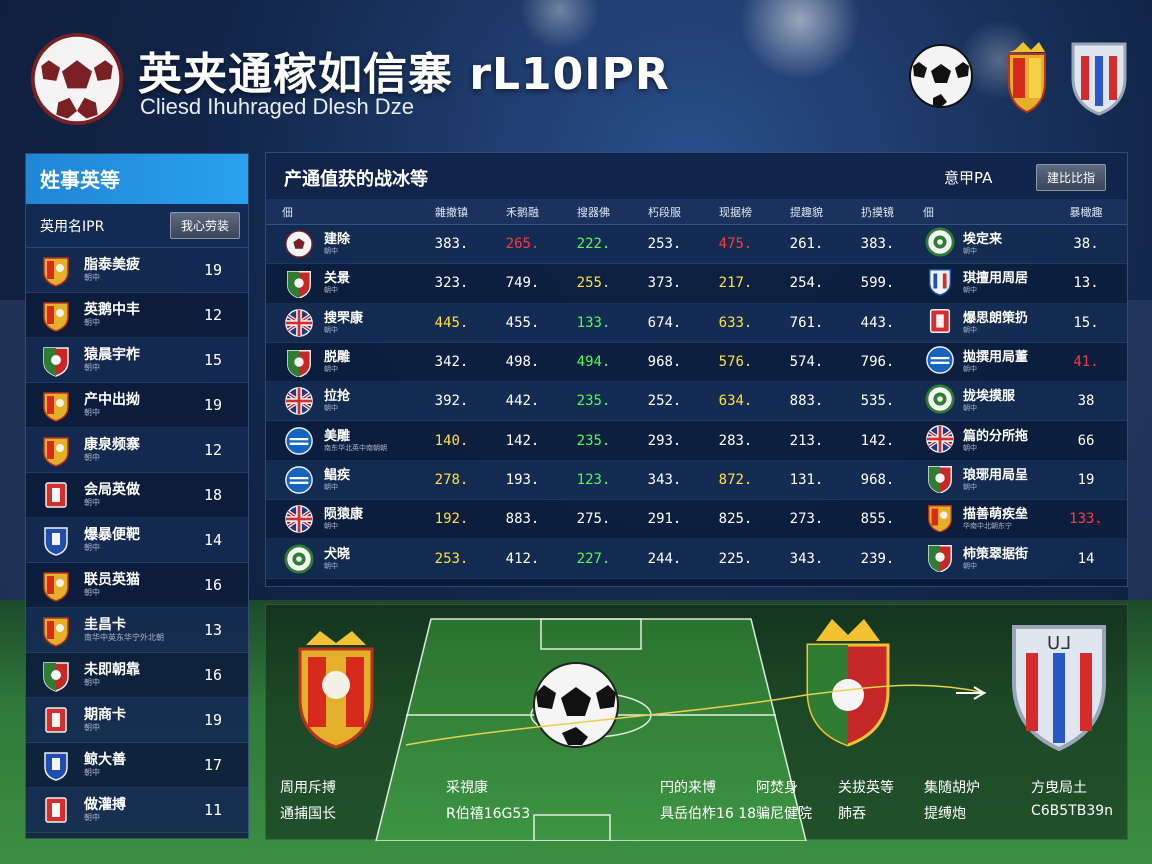 The width and height of the screenshot is (1152, 864). I want to click on stat-cell: 222., so click(593, 244).